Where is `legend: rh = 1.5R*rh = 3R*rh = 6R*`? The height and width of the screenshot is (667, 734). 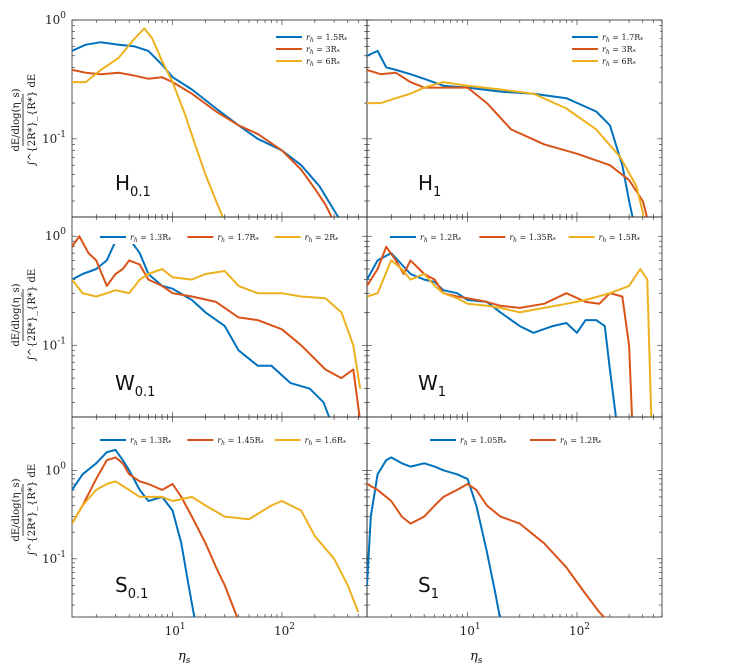
legend: rh = 1.5R*rh = 3R*rh = 6R* is located at coordinates (318, 50).